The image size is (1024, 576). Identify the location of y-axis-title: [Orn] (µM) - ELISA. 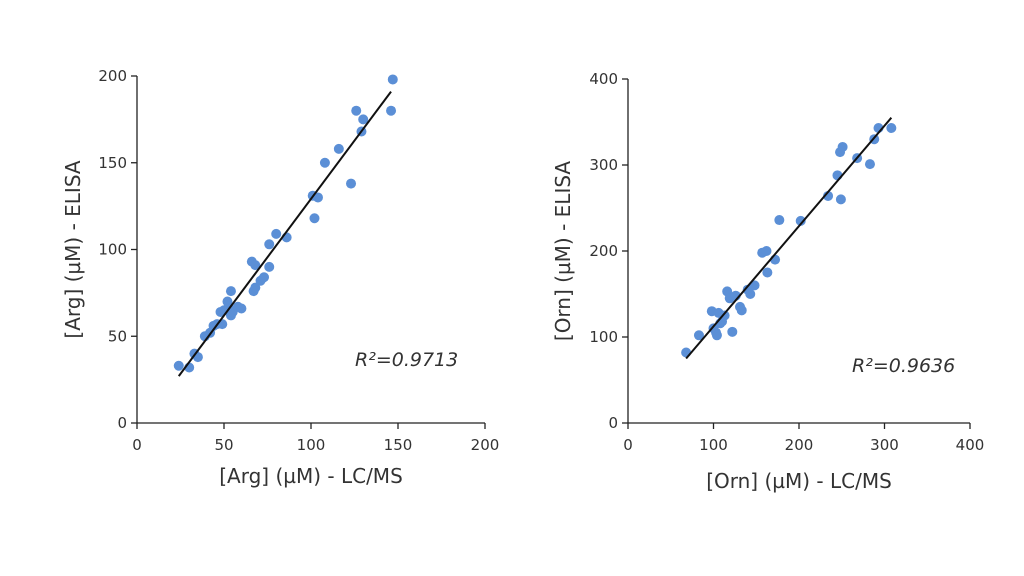
(563, 251).